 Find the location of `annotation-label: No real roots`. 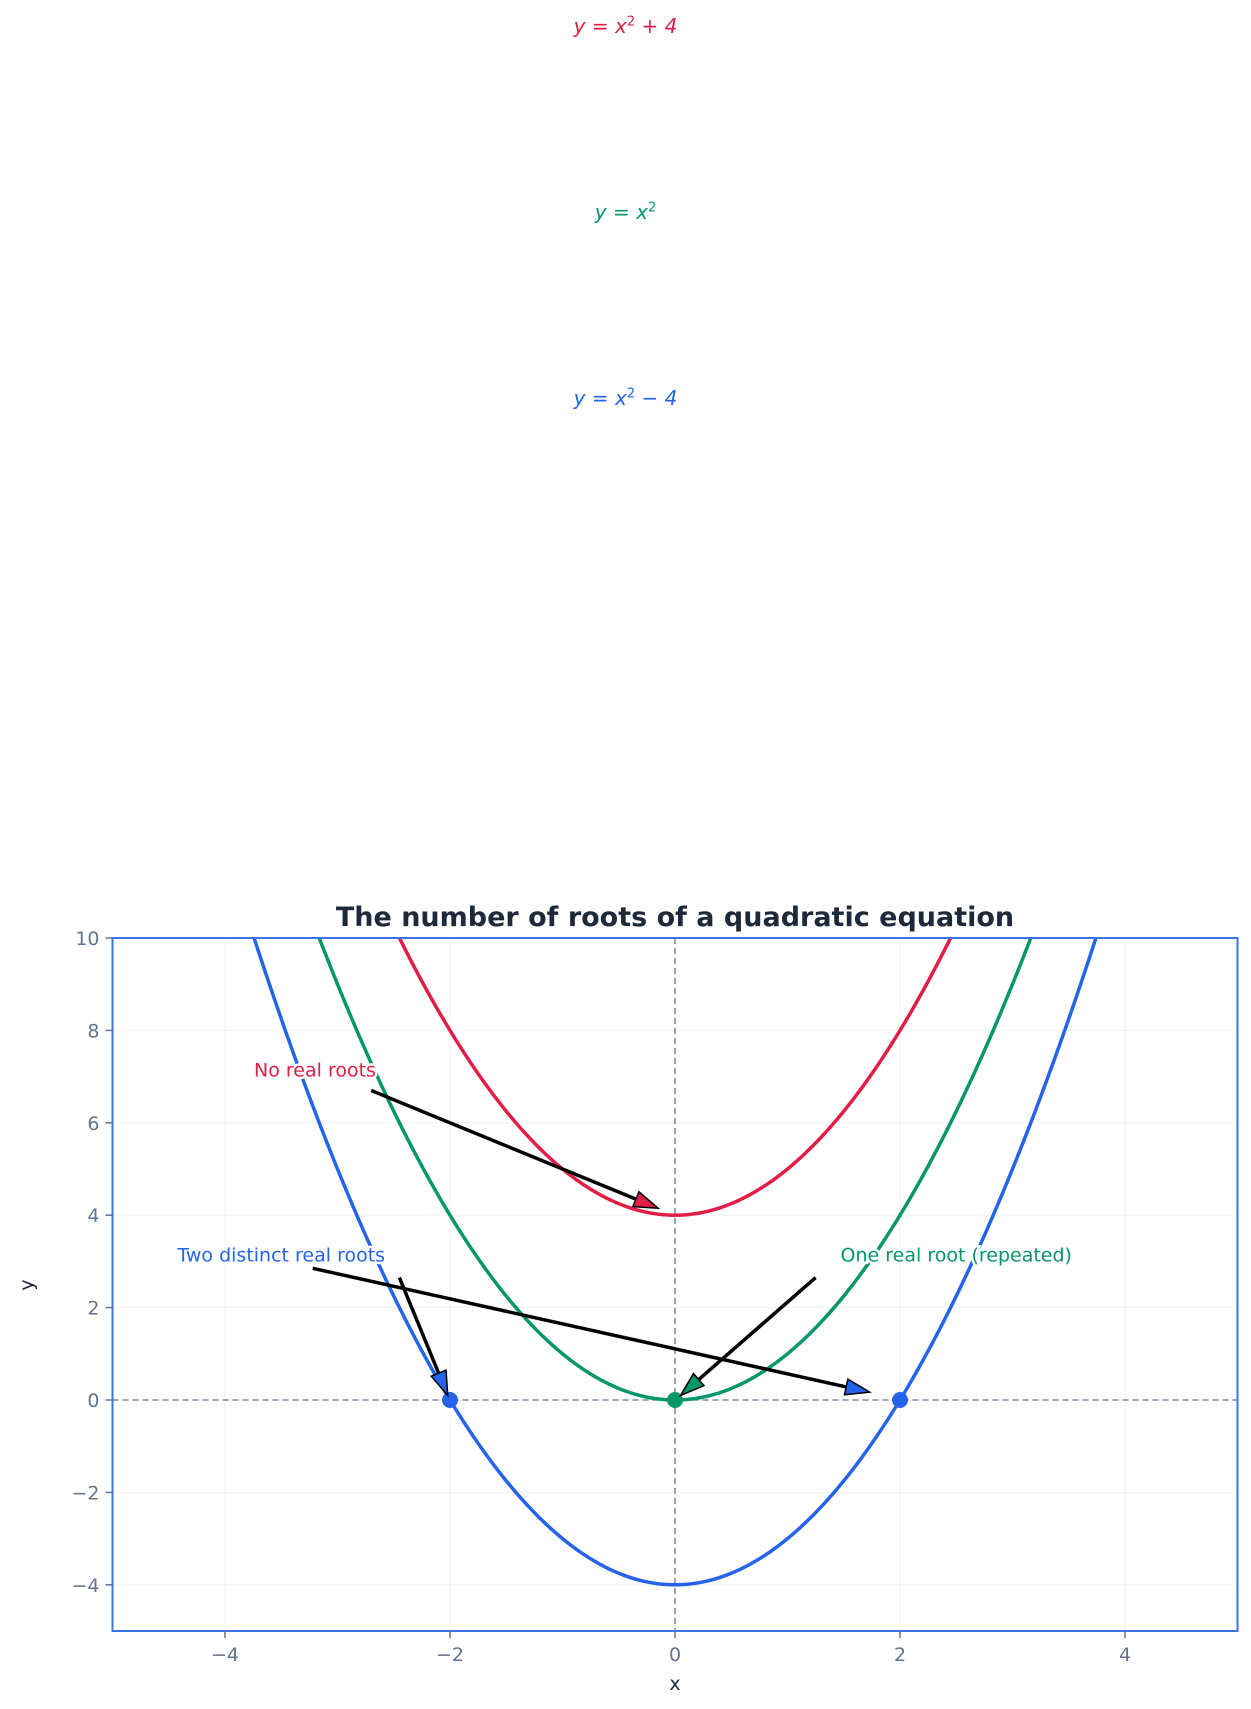

annotation-label: No real roots is located at coordinates (315, 1071).